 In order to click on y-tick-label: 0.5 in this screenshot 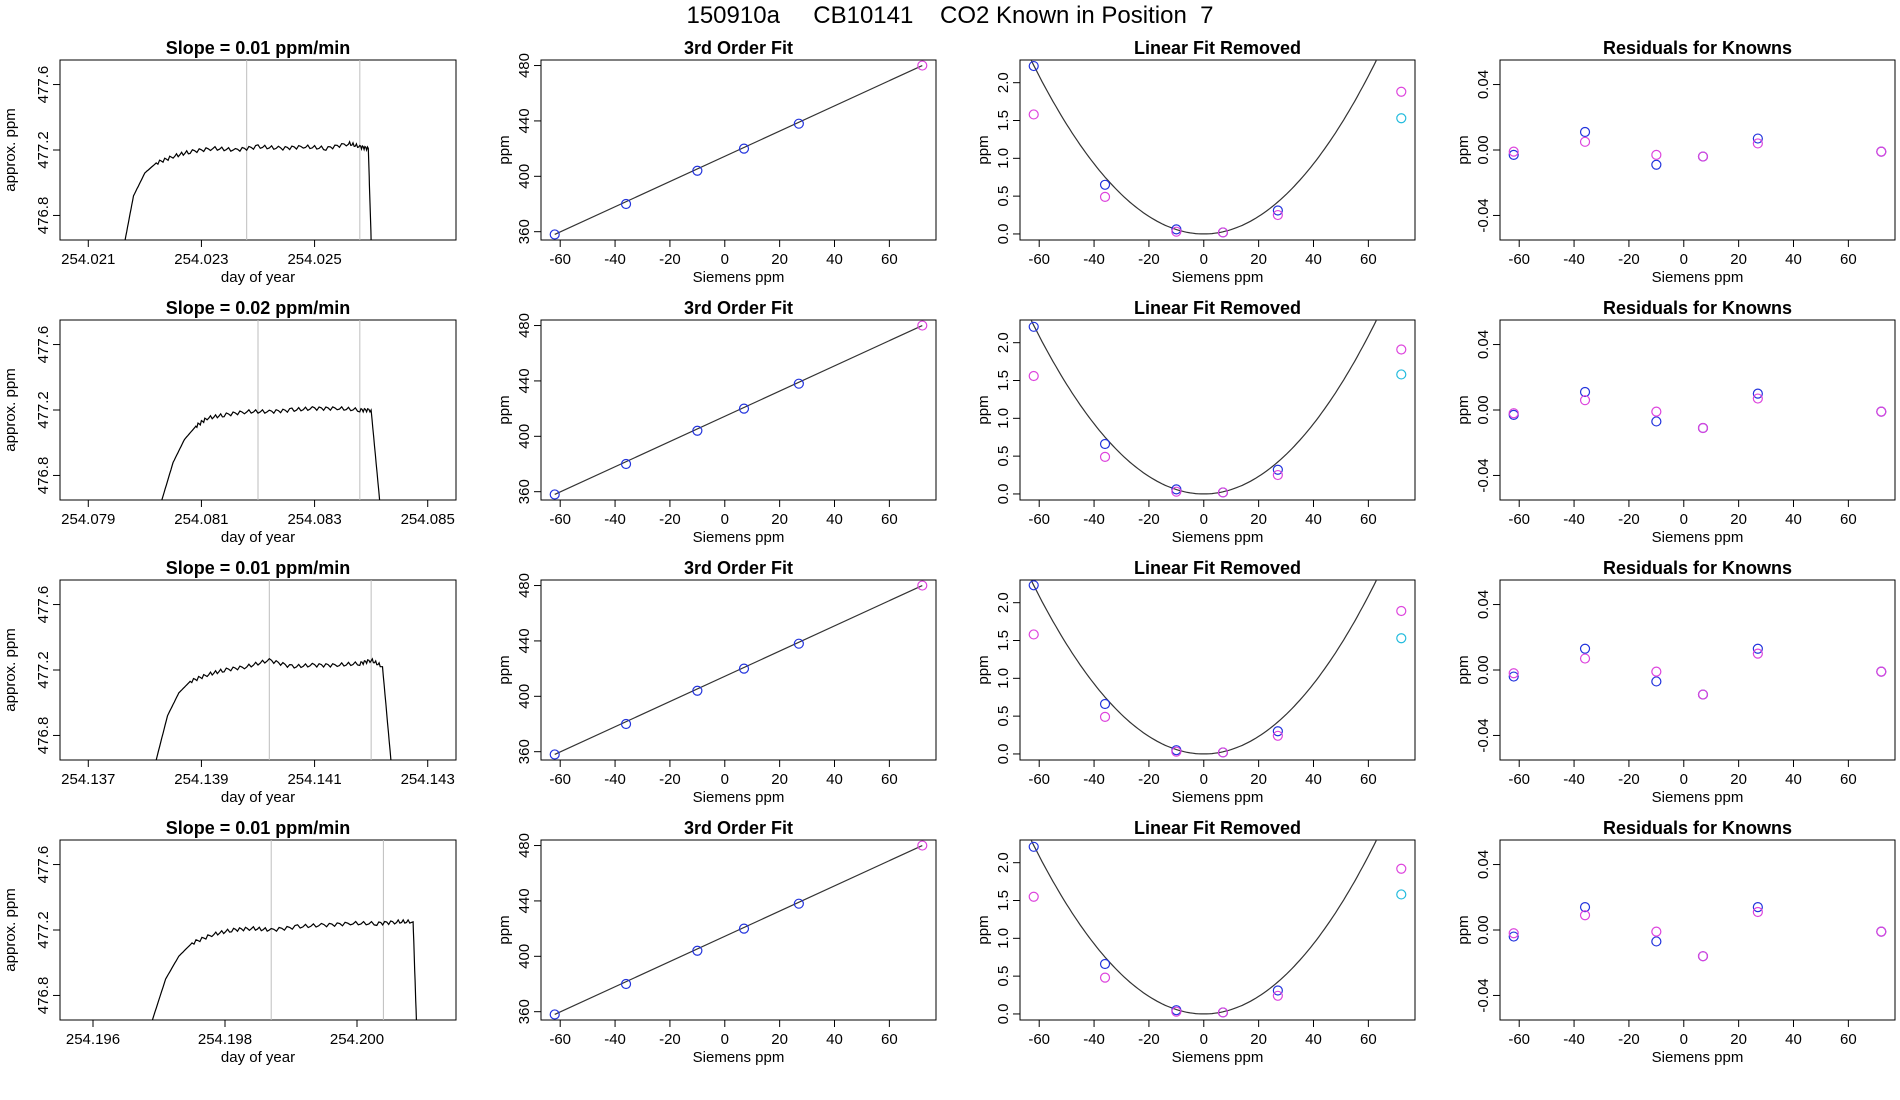, I will do `click(1003, 456)`.